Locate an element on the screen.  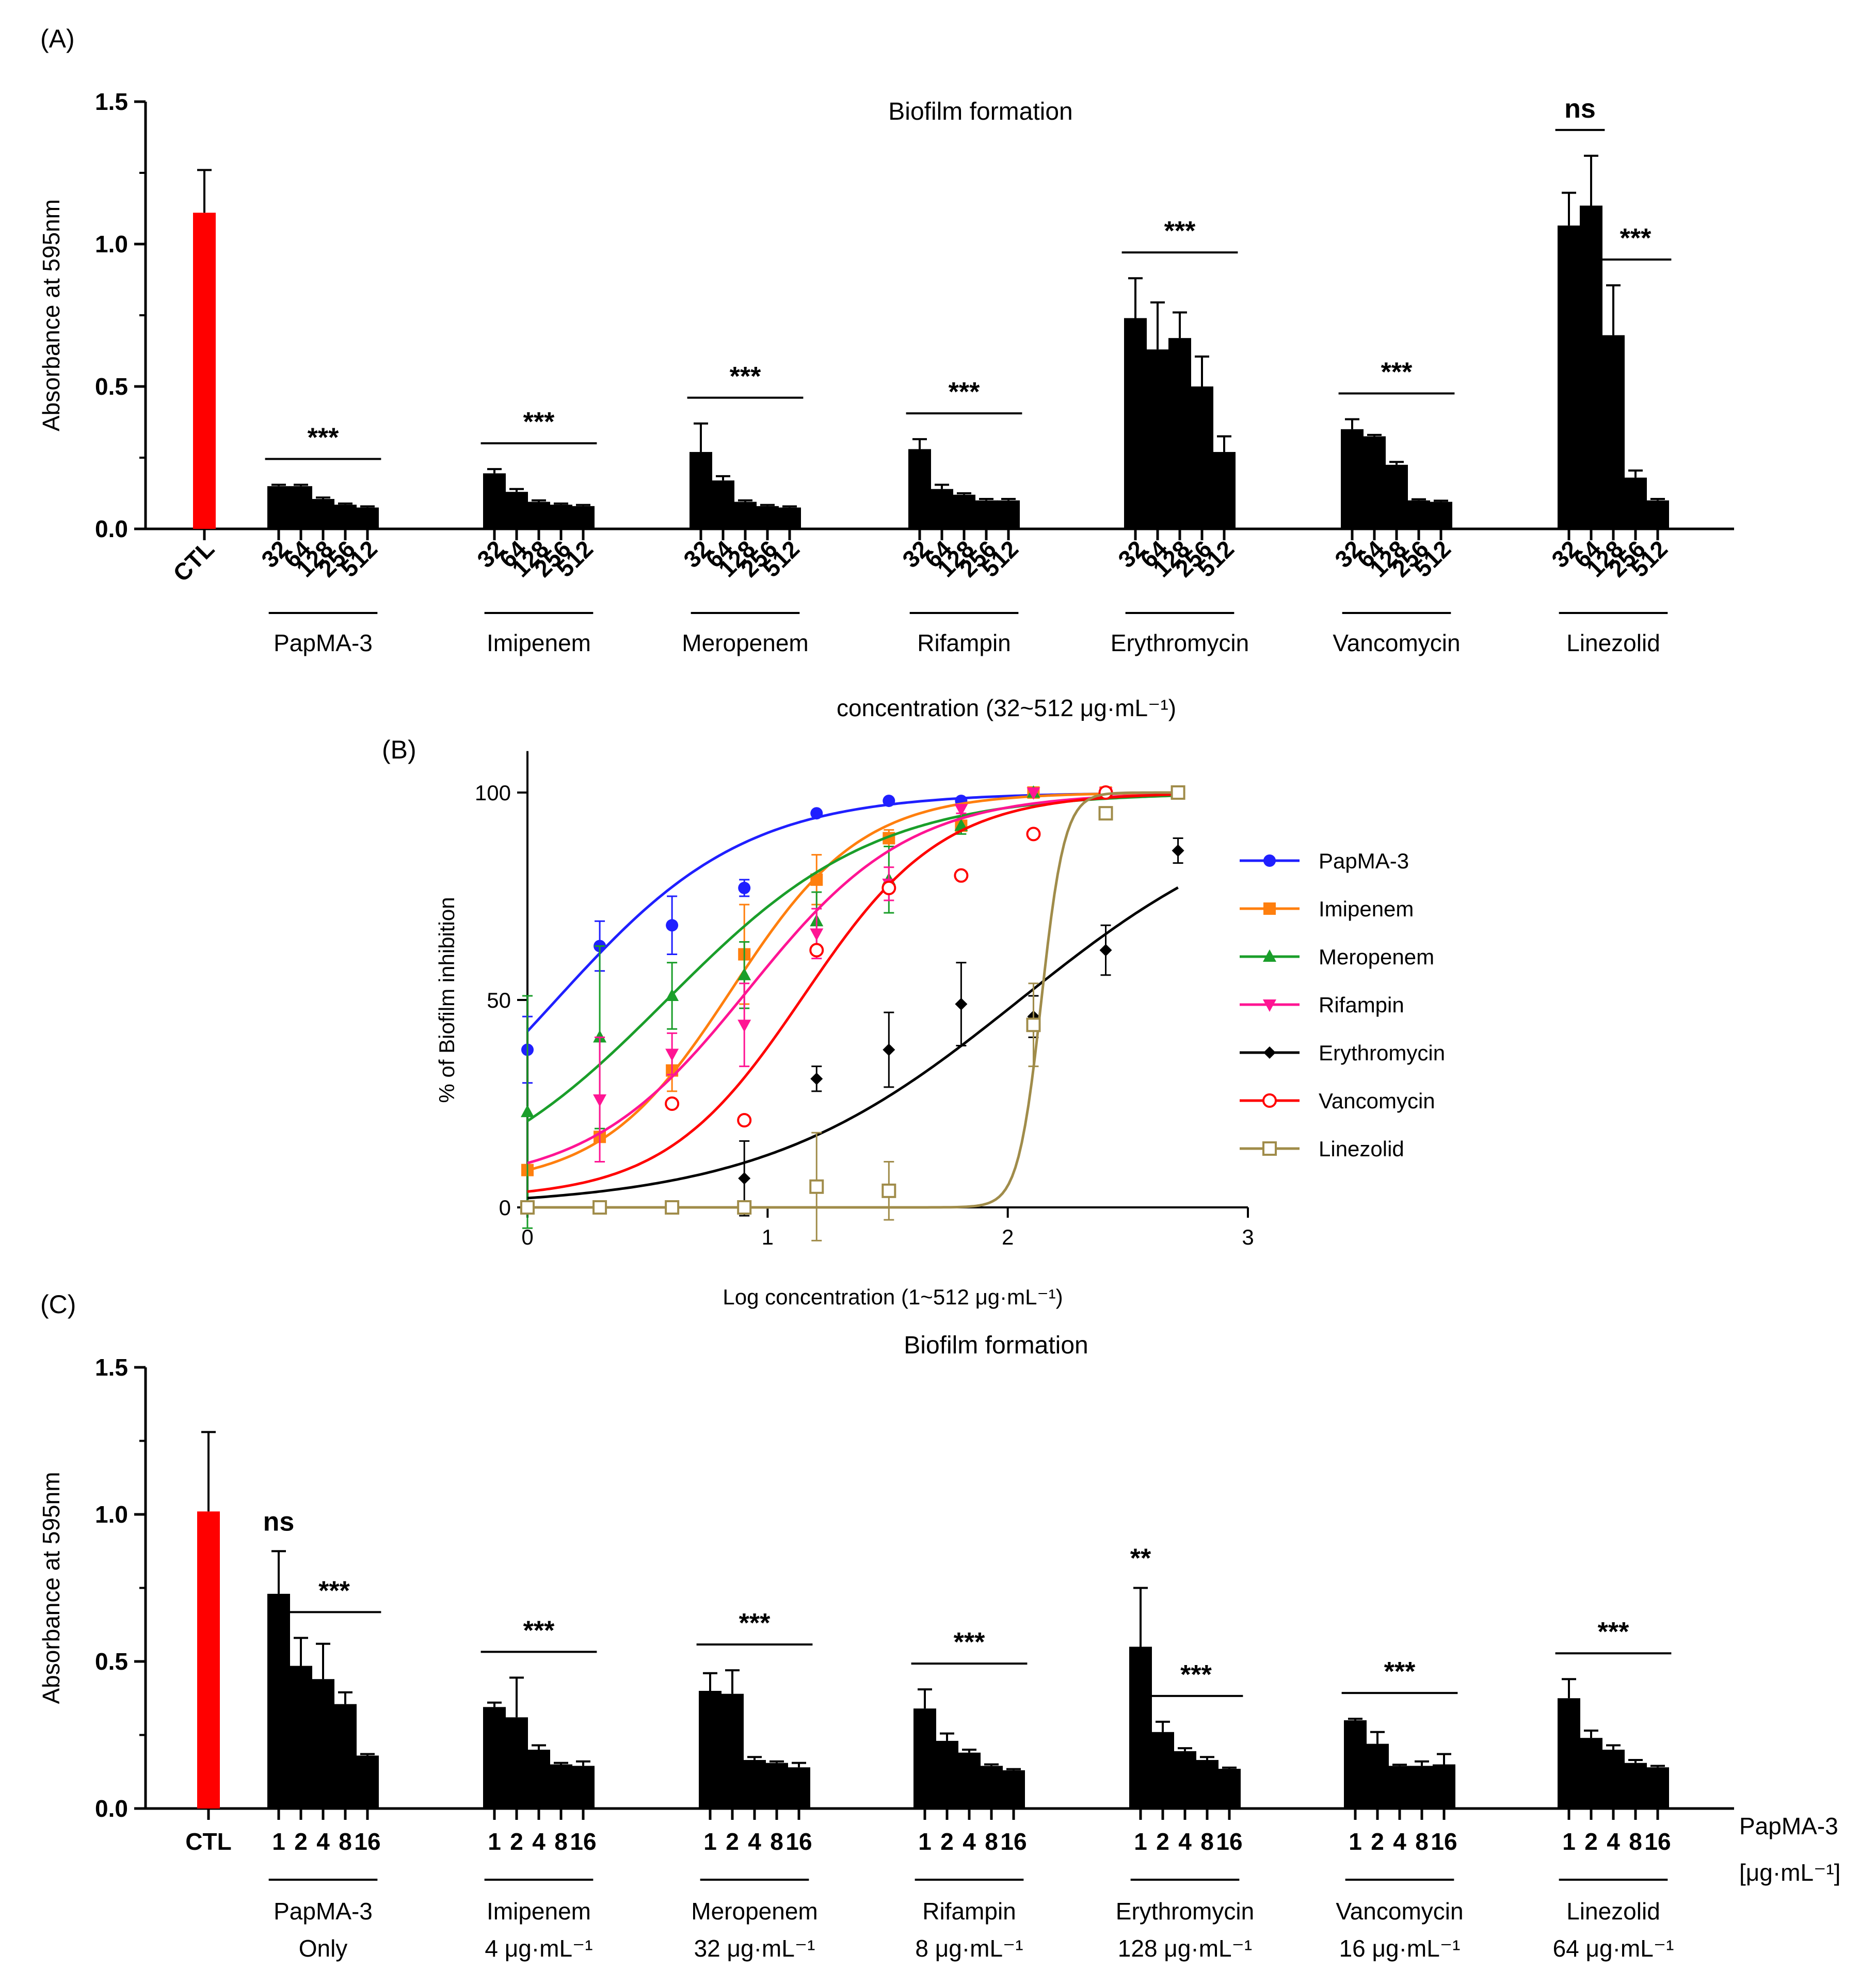
panel-label-c: (C) is located at coordinates (58, 1304).